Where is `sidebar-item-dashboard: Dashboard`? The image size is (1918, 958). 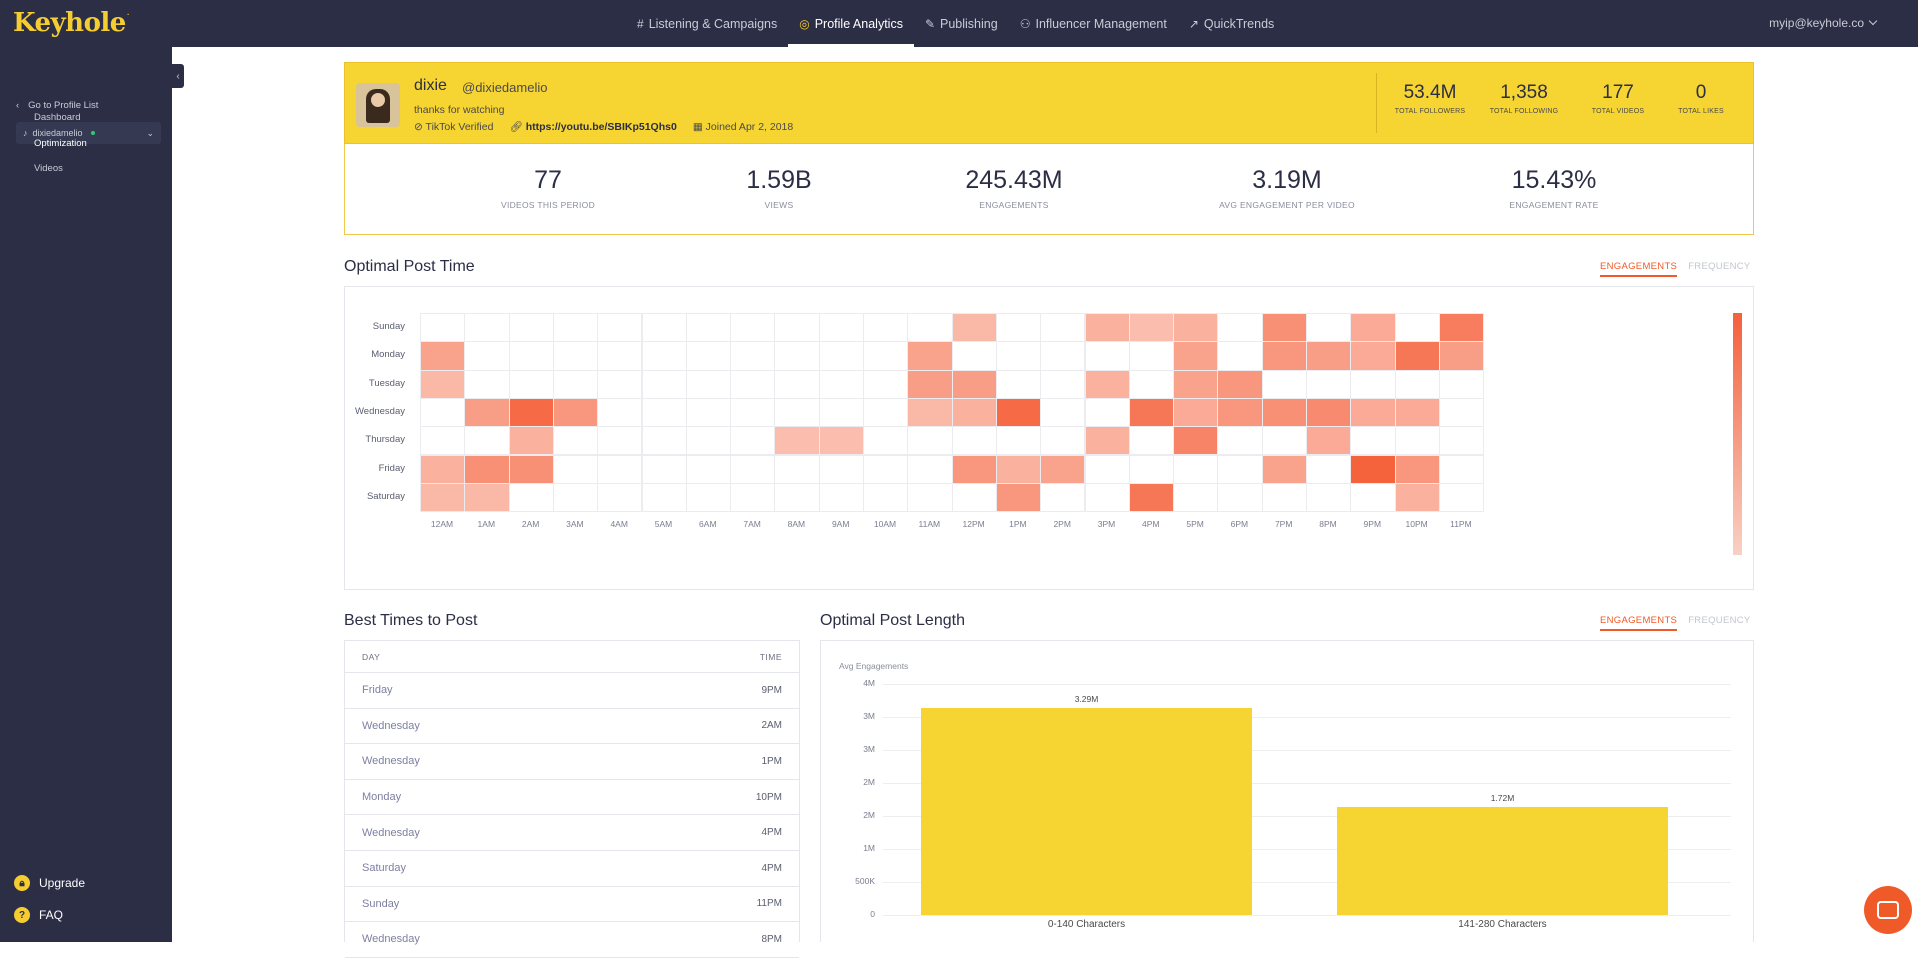 sidebar-item-dashboard: Dashboard is located at coordinates (57, 117).